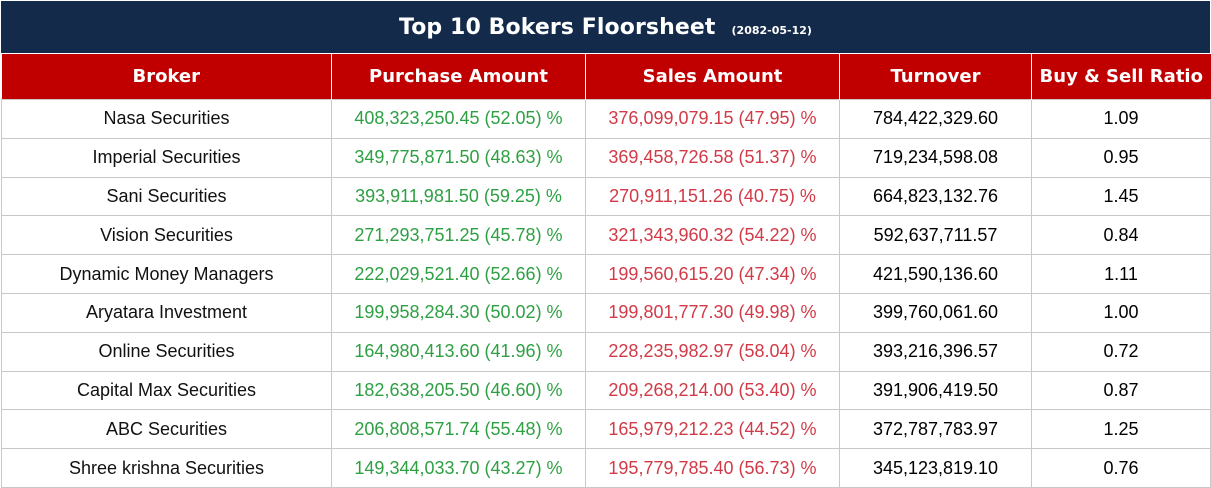  I want to click on purchase-cell: 271,293,751.25 (45.78) %, so click(458, 235).